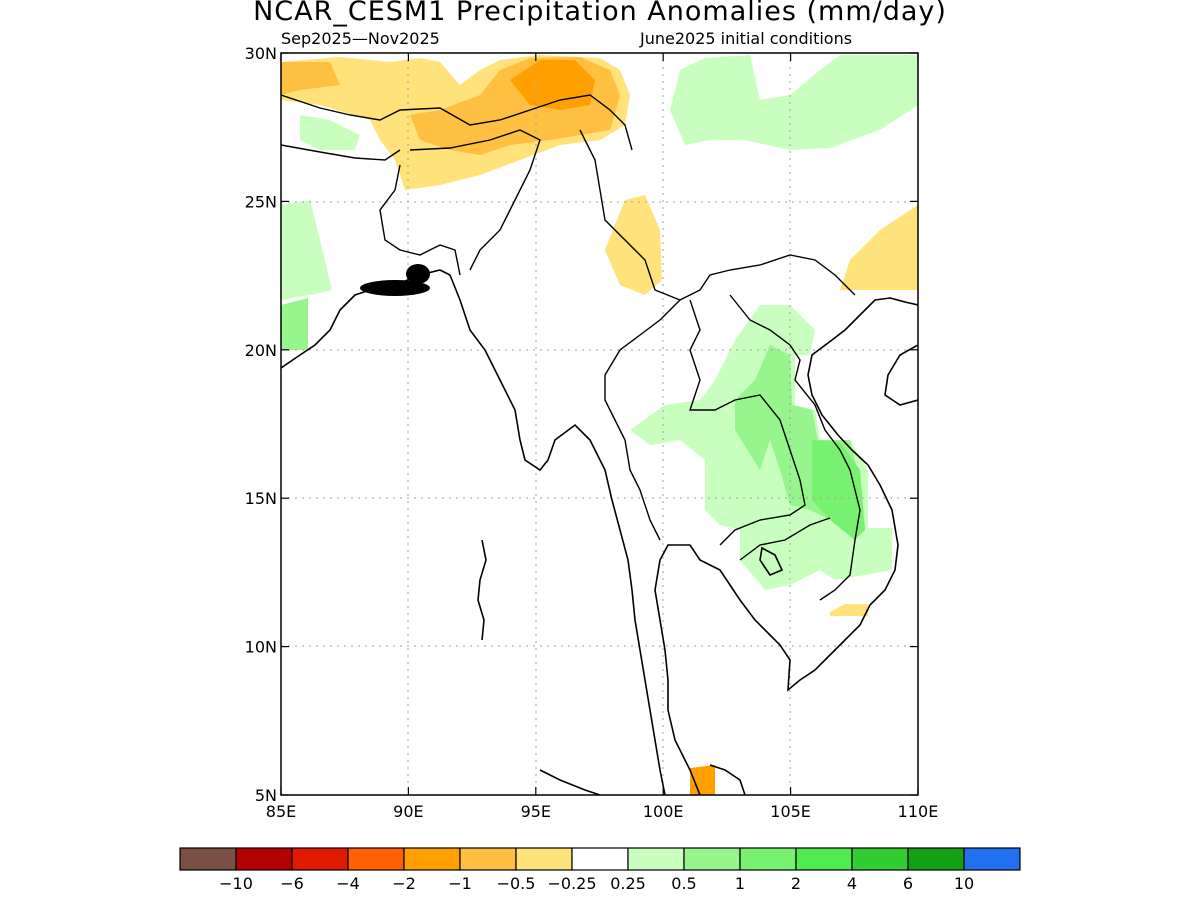 The height and width of the screenshot is (900, 1200). What do you see at coordinates (747, 422) in the screenshot?
I see `border-laos-thailand` at bounding box center [747, 422].